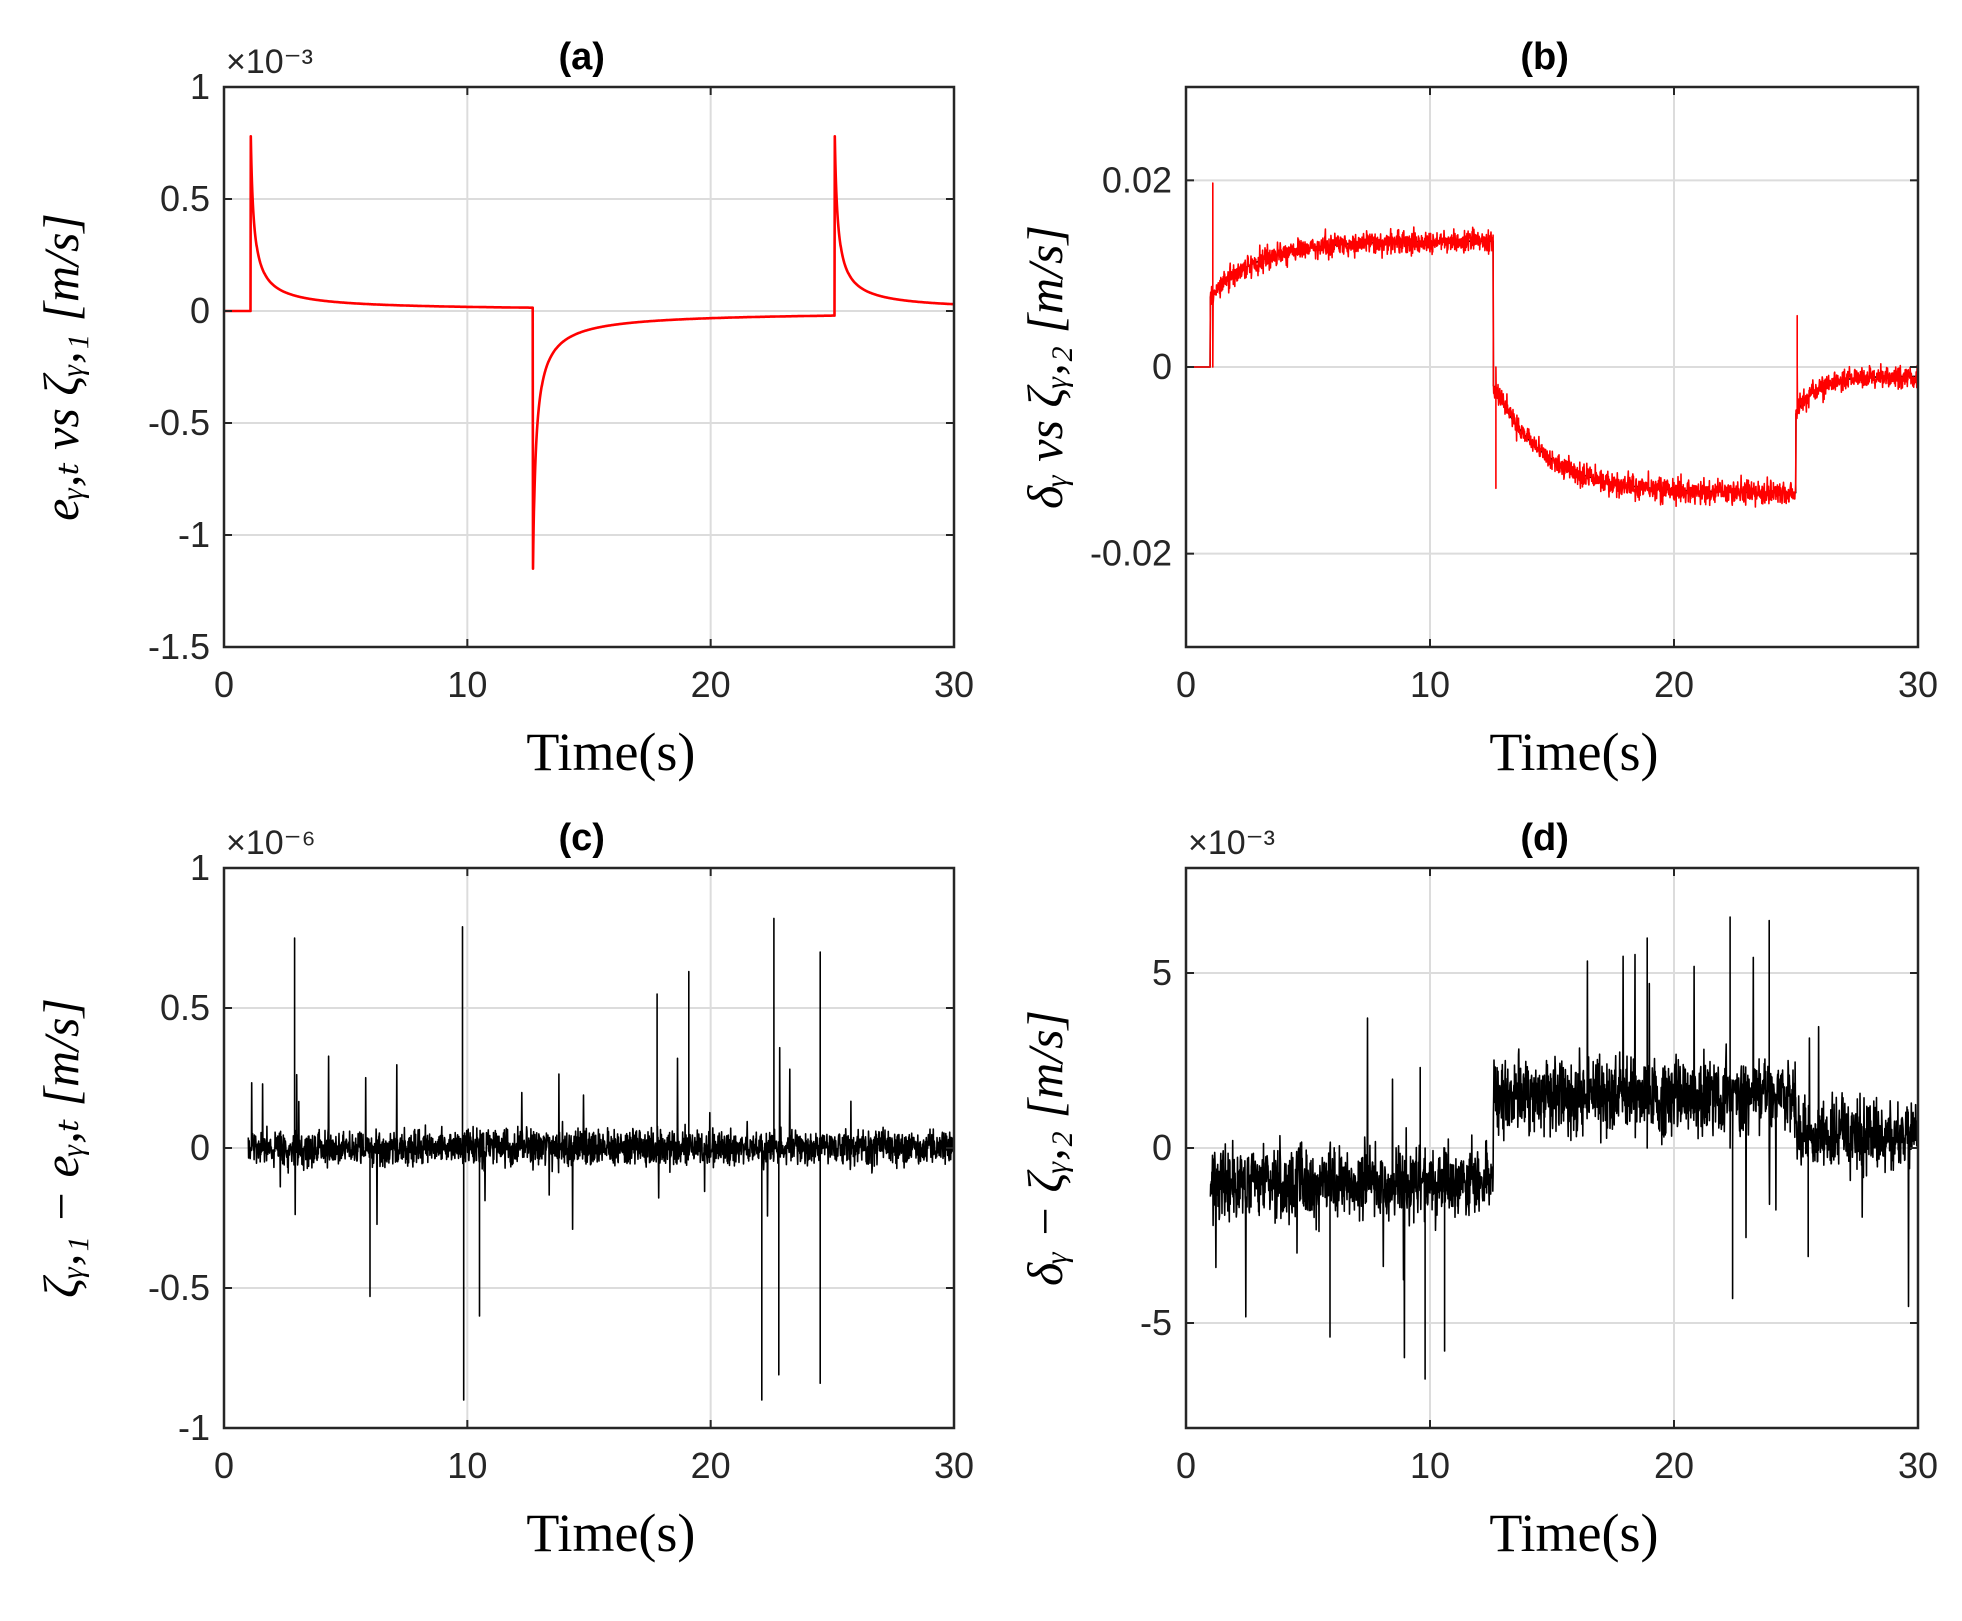  I want to click on x-tick-label-c-1: 10, so click(467, 1465).